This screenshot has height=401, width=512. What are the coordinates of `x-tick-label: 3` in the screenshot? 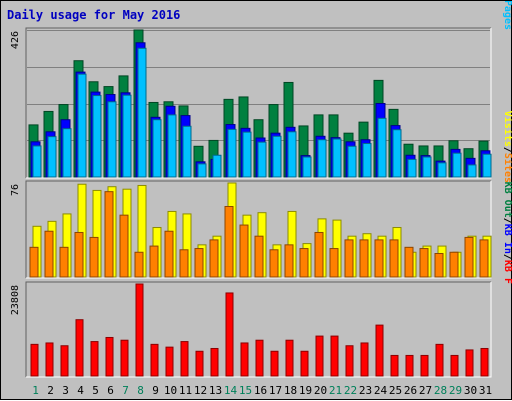 It's located at (65, 390).